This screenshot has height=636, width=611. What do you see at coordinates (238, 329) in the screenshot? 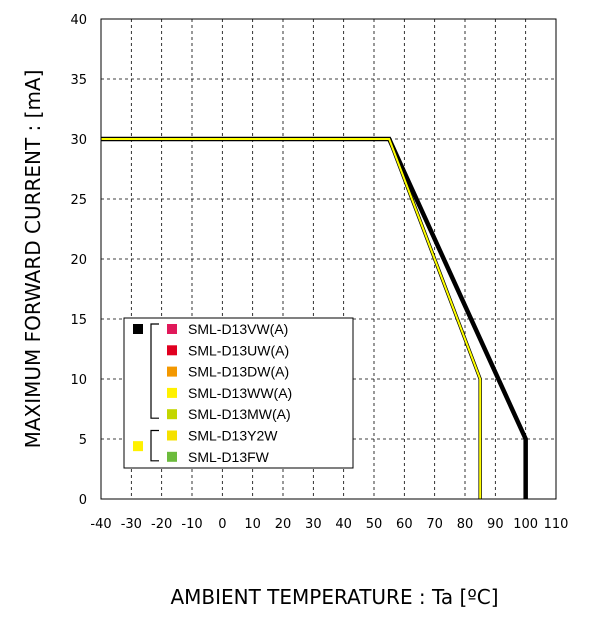
I see `legend-label: SML-D13VW(A)` at bounding box center [238, 329].